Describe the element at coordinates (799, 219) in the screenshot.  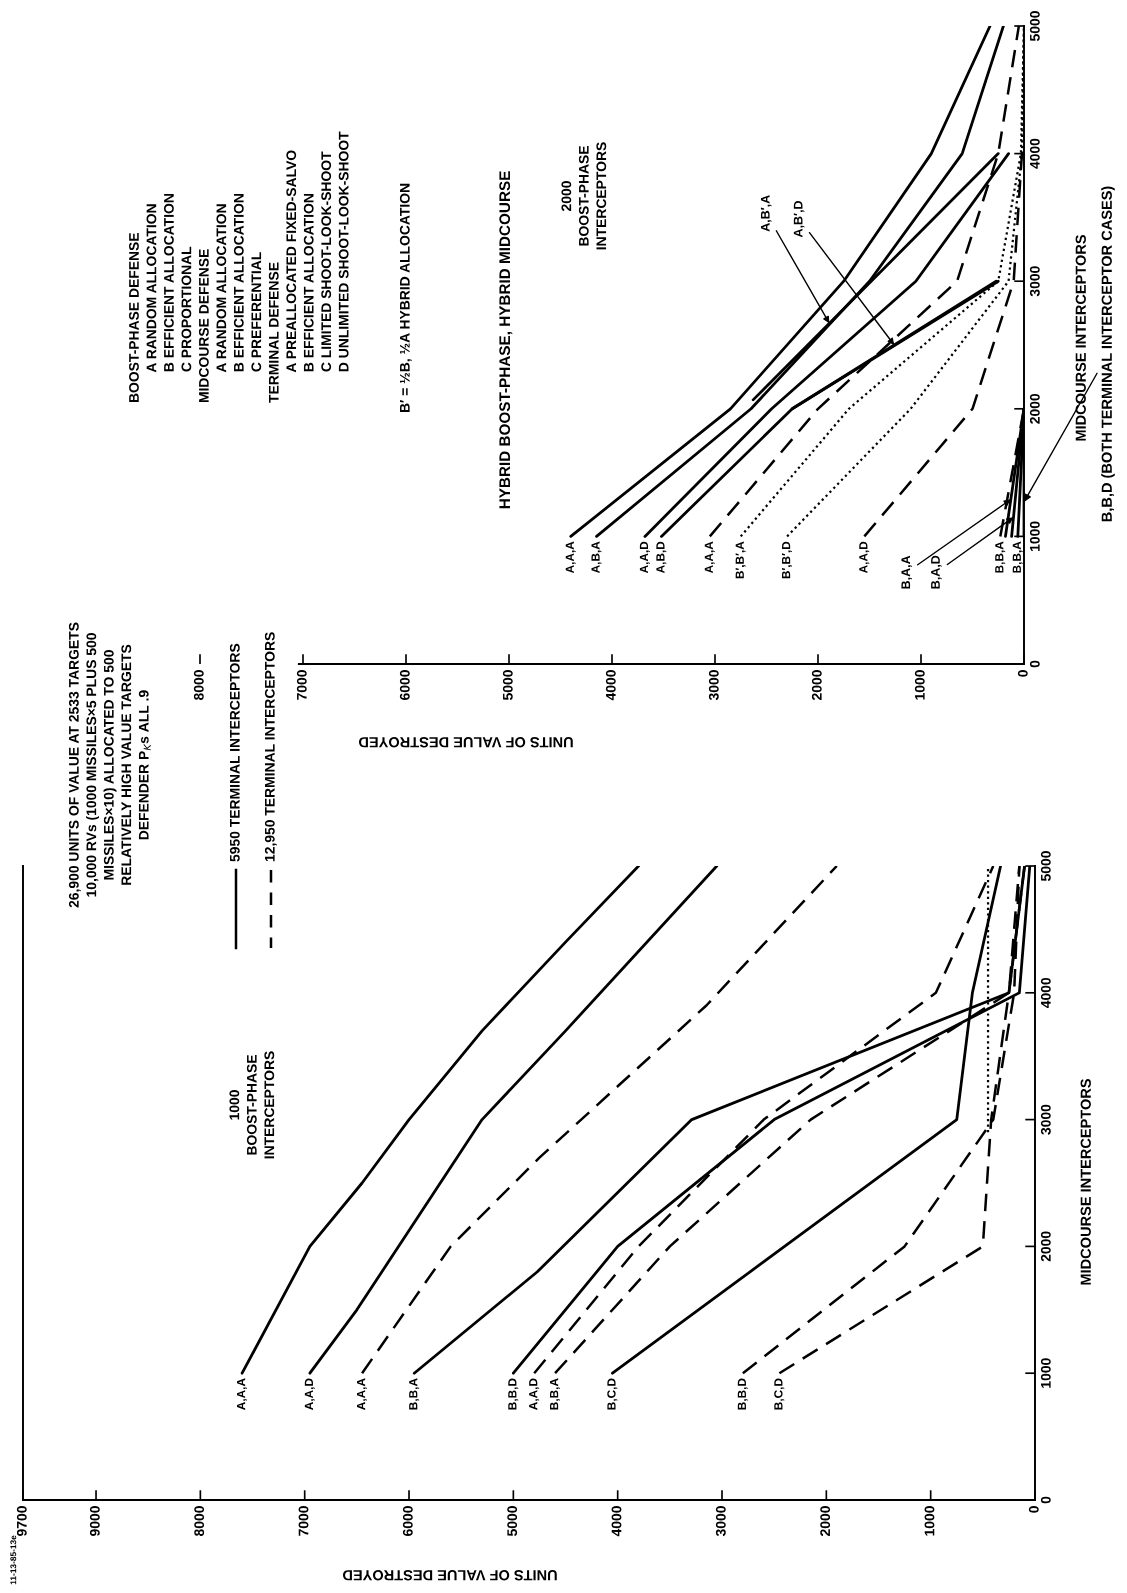
I see `annotation: A,B′,D` at that location.